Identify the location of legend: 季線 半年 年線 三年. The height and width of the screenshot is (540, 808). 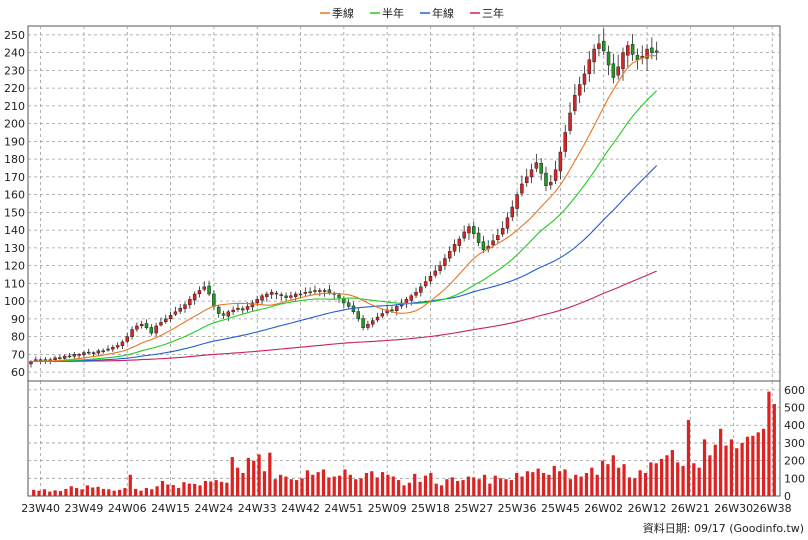
(412, 13).